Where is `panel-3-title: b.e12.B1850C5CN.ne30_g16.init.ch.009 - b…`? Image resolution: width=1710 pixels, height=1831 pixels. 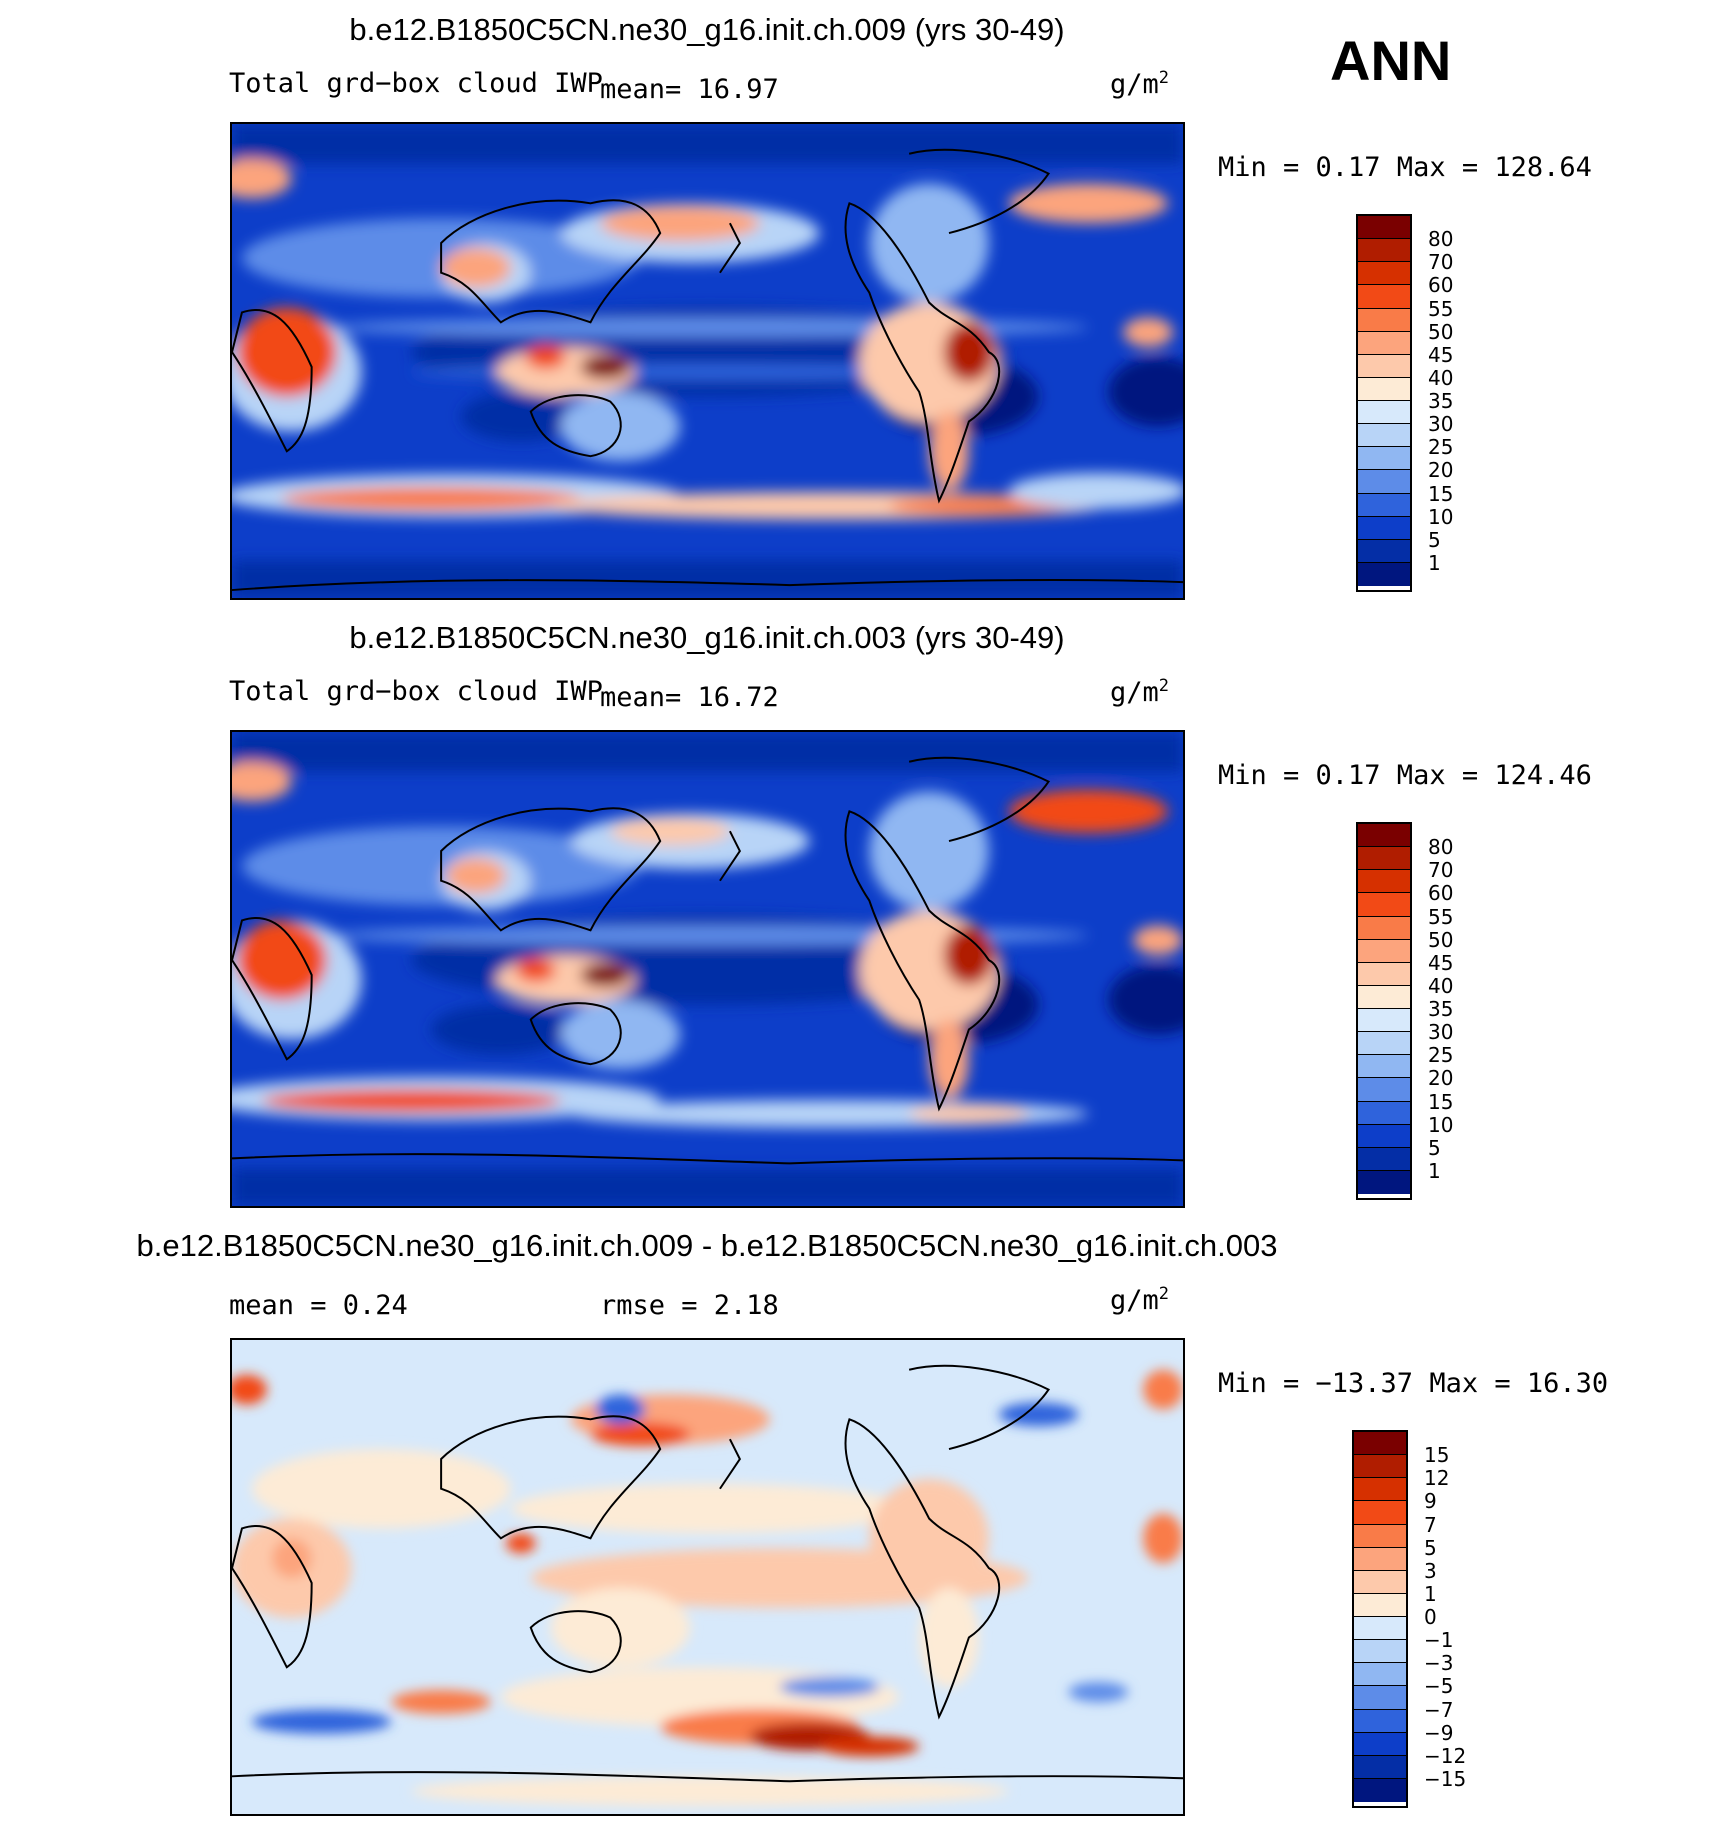 panel-3-title: b.e12.B1850C5CN.ne30_g16.init.ch.009 - b… is located at coordinates (707, 1245).